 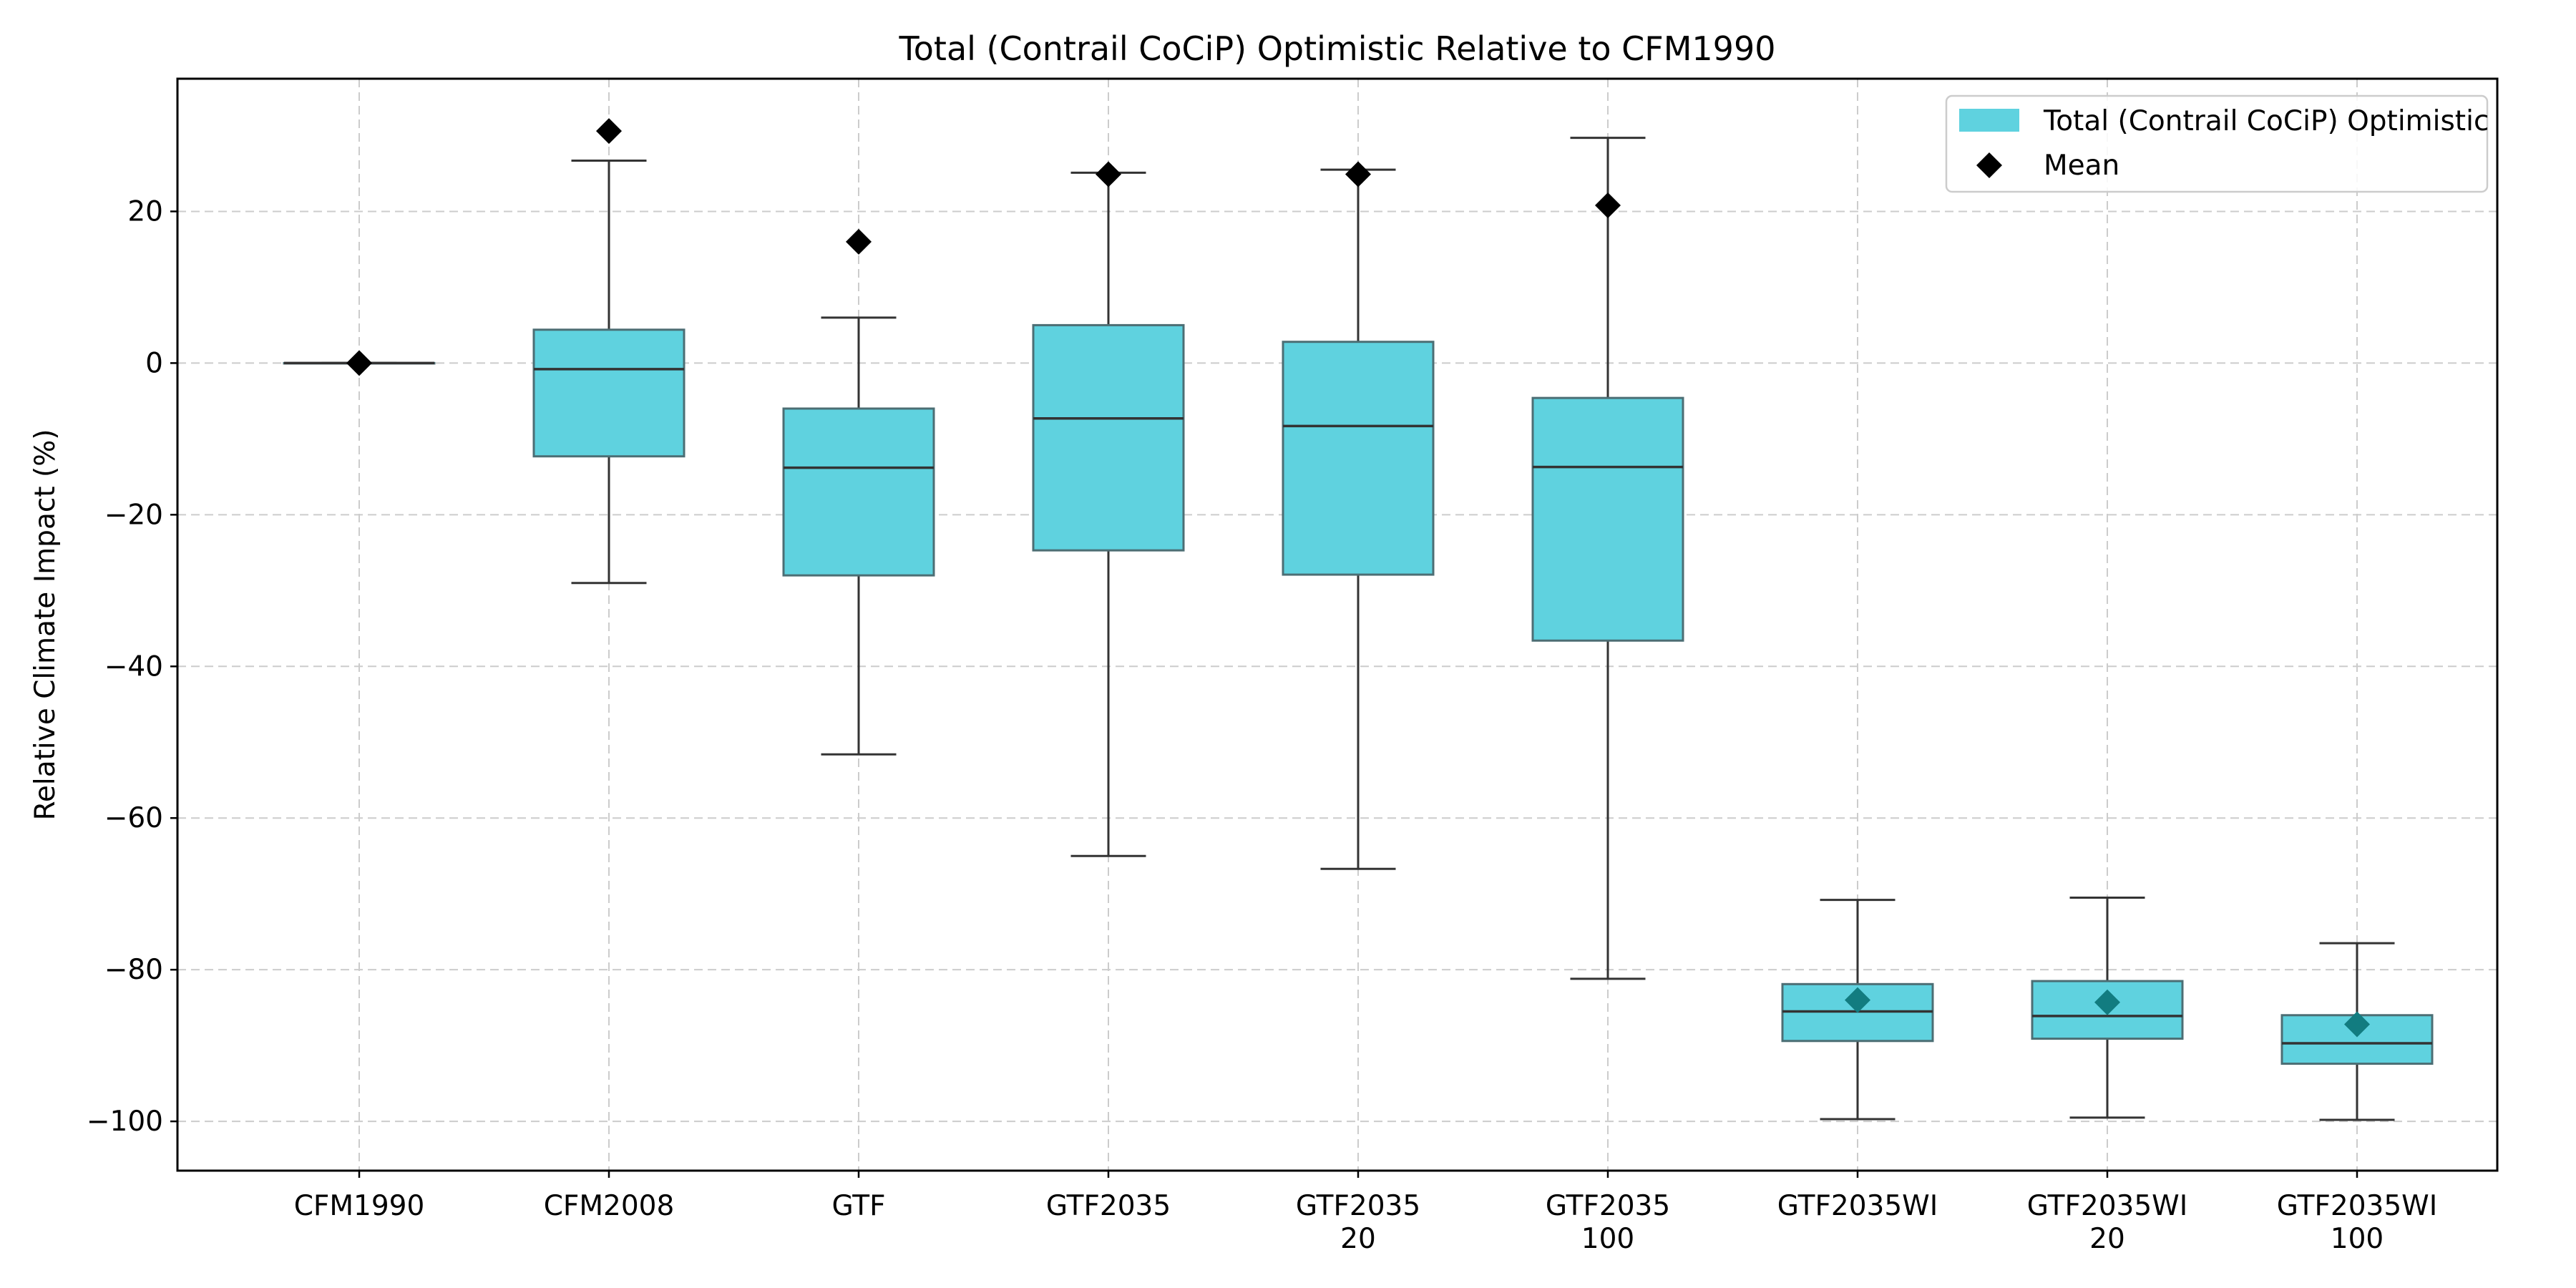 What do you see at coordinates (2081, 166) in the screenshot?
I see `legend-mean-label: Mean` at bounding box center [2081, 166].